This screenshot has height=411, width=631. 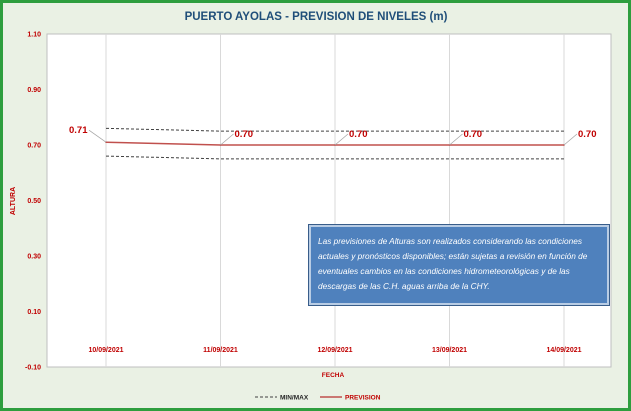 What do you see at coordinates (105, 350) in the screenshot?
I see `x-tick-label: 10/09/2021` at bounding box center [105, 350].